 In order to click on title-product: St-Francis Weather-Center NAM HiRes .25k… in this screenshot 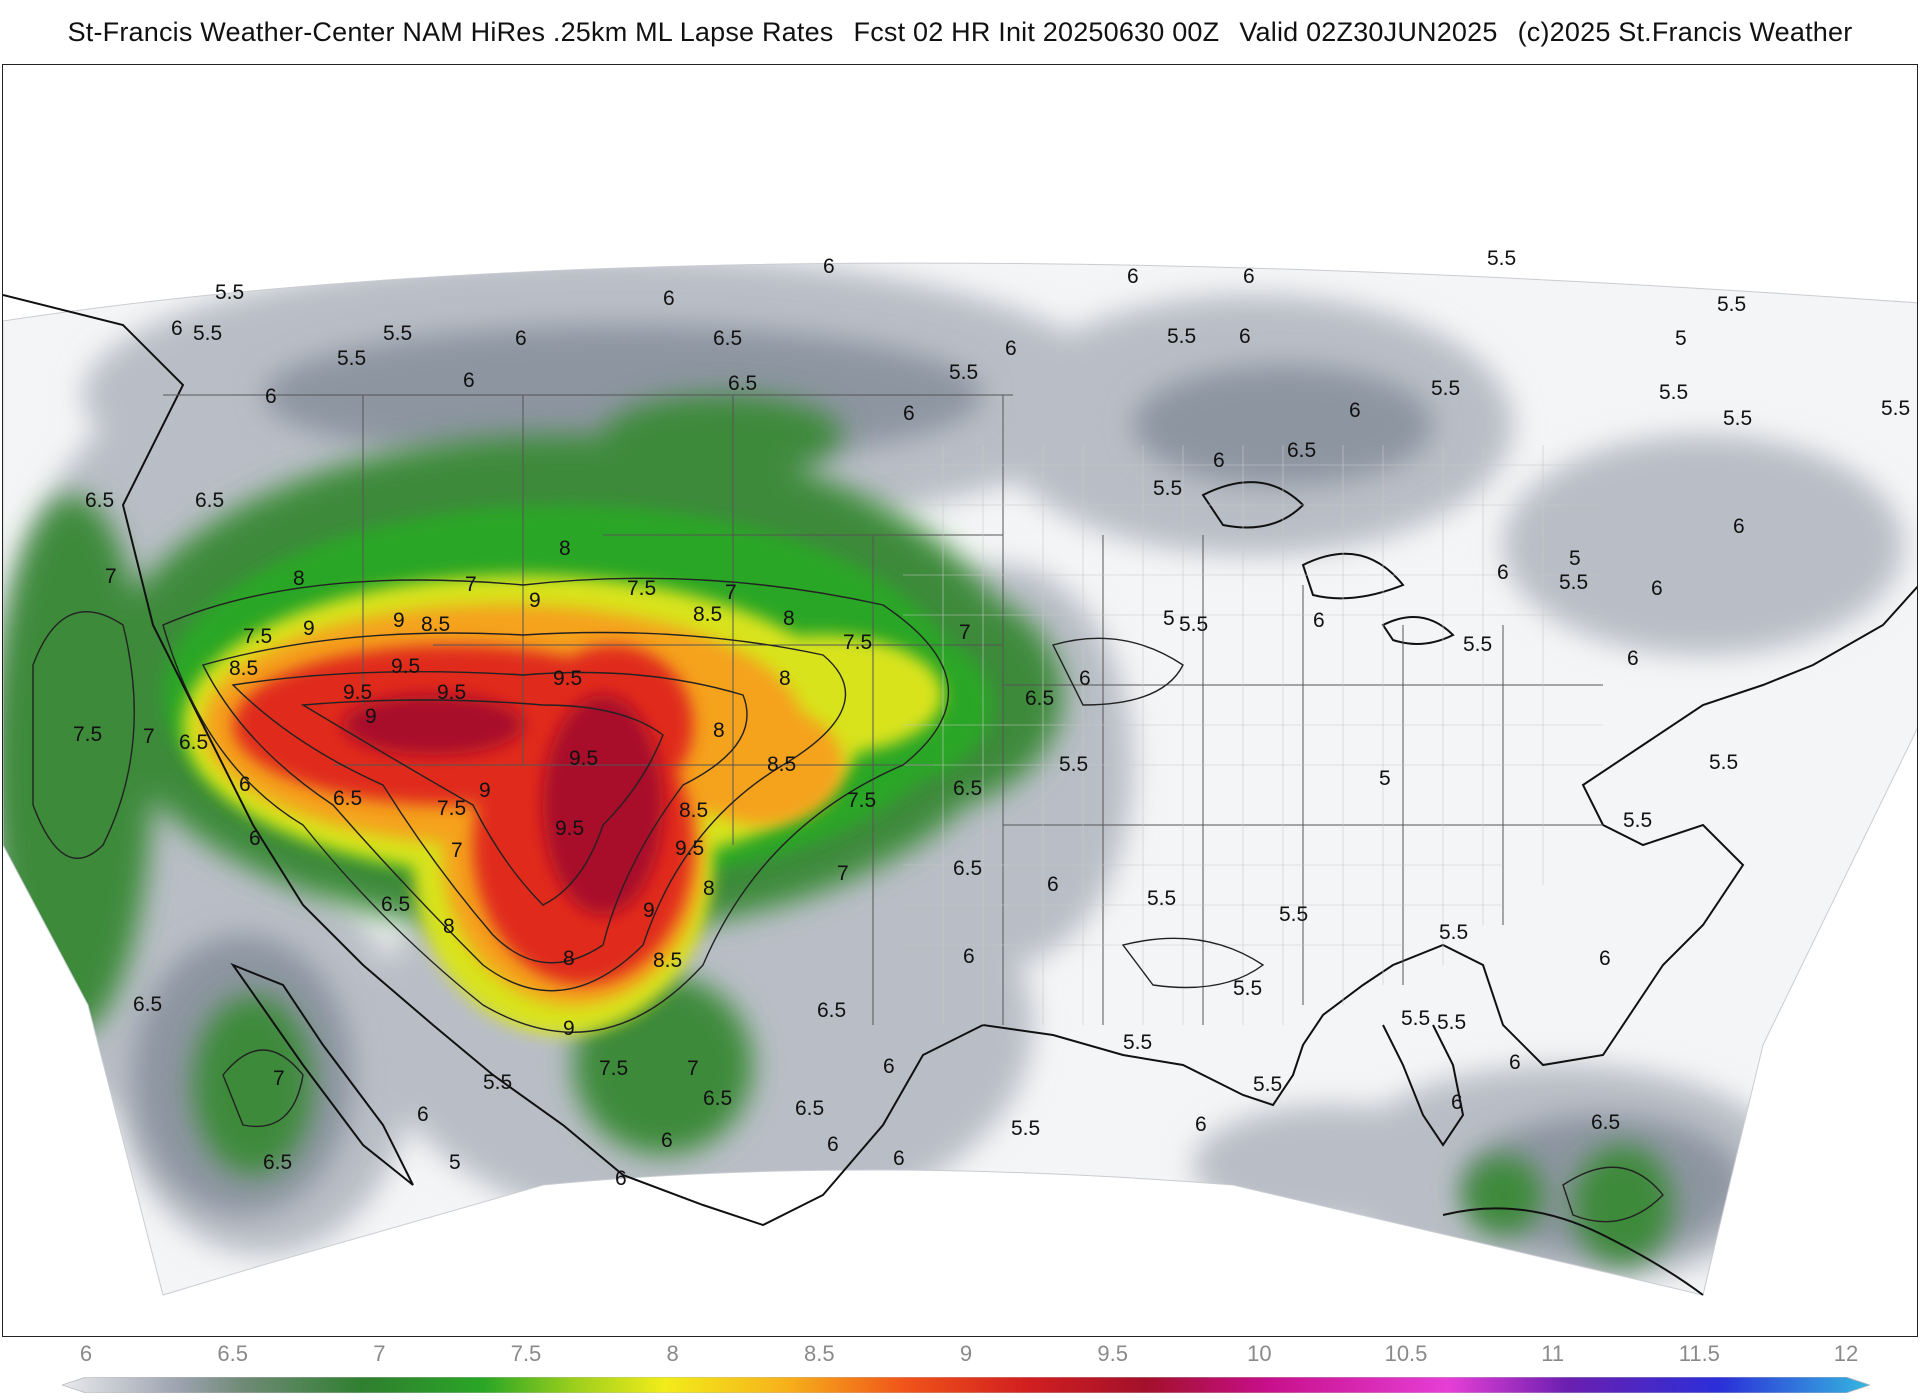, I will do `click(450, 31)`.